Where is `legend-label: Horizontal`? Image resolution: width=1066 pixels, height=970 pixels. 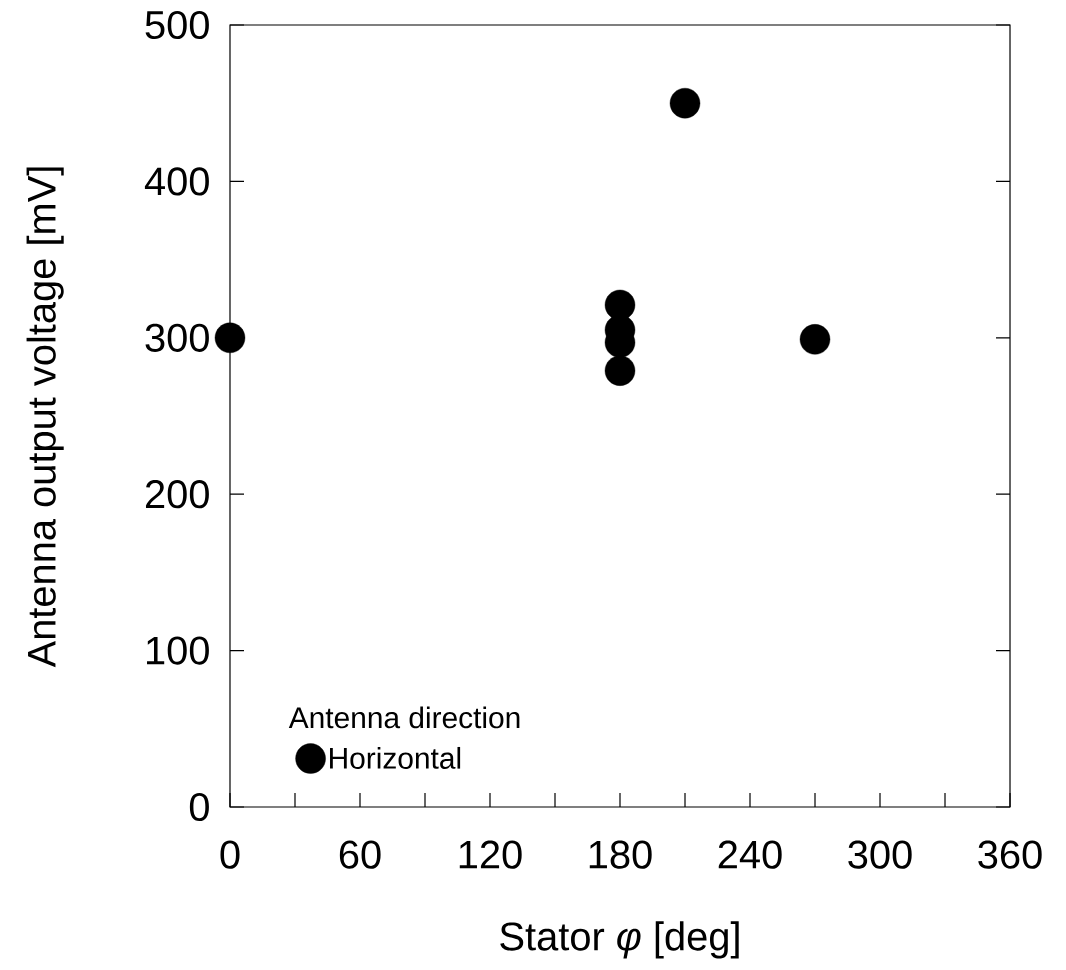 legend-label: Horizontal is located at coordinates (395, 757).